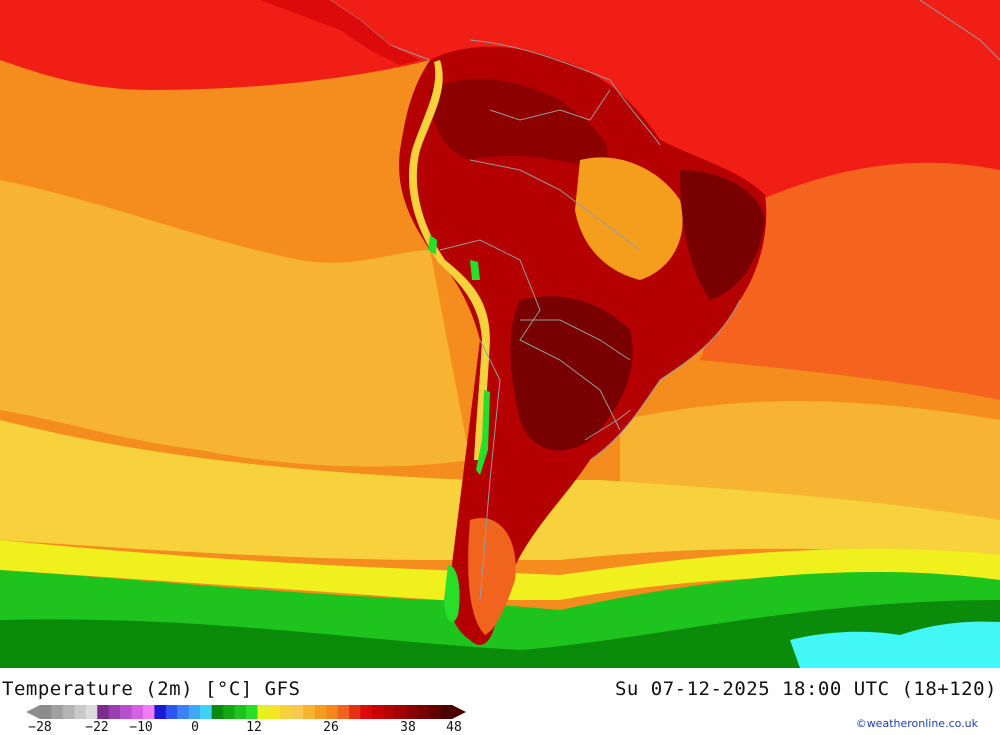  What do you see at coordinates (916, 723) in the screenshot?
I see `credit-link: ©weatheronline.co.uk` at bounding box center [916, 723].